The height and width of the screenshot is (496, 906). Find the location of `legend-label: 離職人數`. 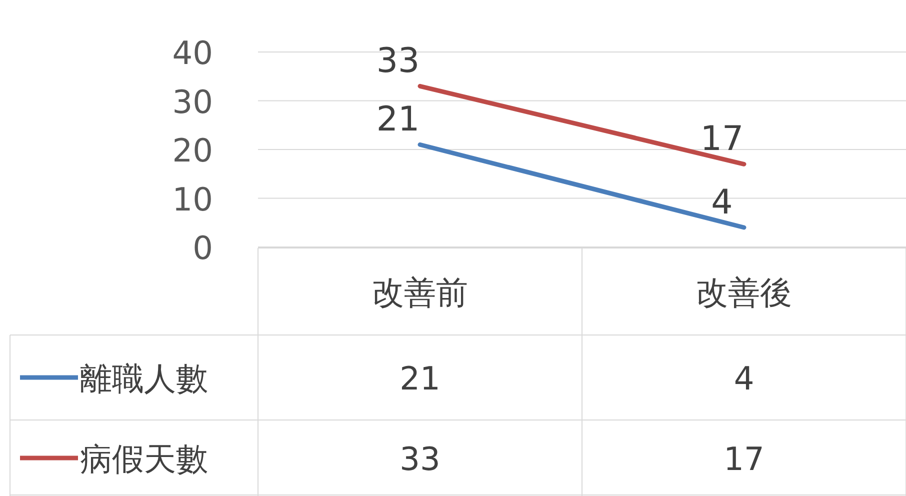

legend-label: 離職人數 is located at coordinates (144, 379).